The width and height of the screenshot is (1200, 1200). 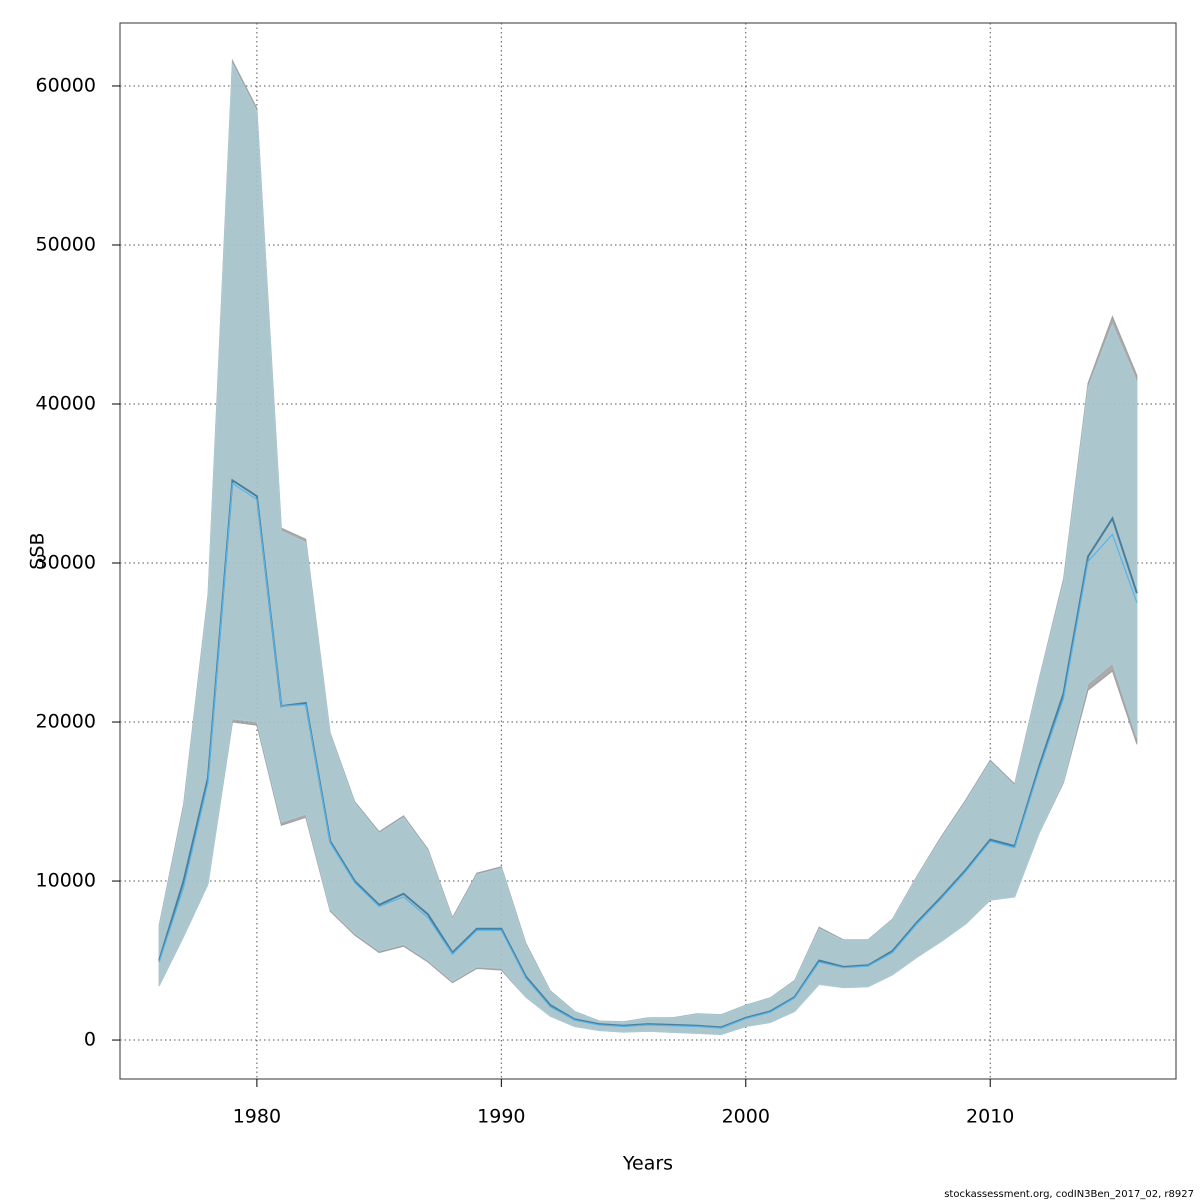 What do you see at coordinates (66, 563) in the screenshot?
I see `y-tick-label: 30000` at bounding box center [66, 563].